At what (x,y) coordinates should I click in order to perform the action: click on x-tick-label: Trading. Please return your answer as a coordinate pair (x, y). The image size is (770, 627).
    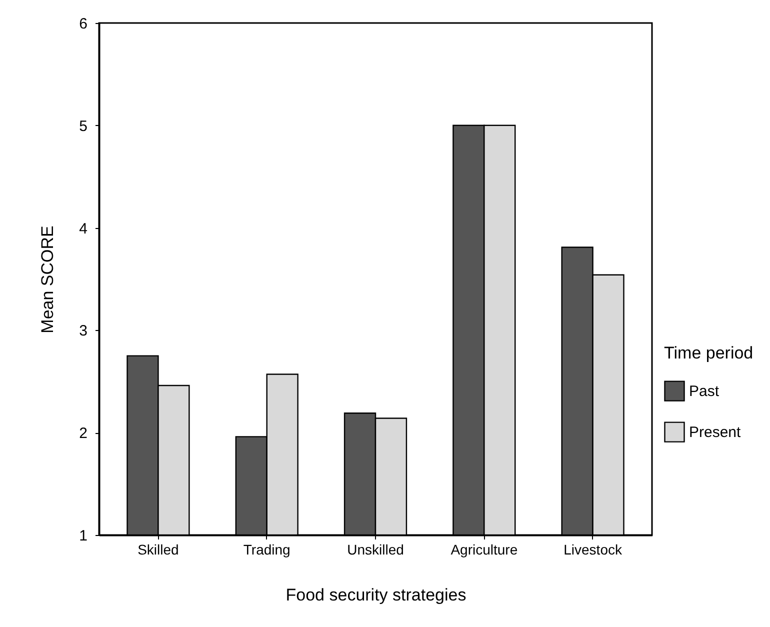
    Looking at the image, I should click on (266, 550).